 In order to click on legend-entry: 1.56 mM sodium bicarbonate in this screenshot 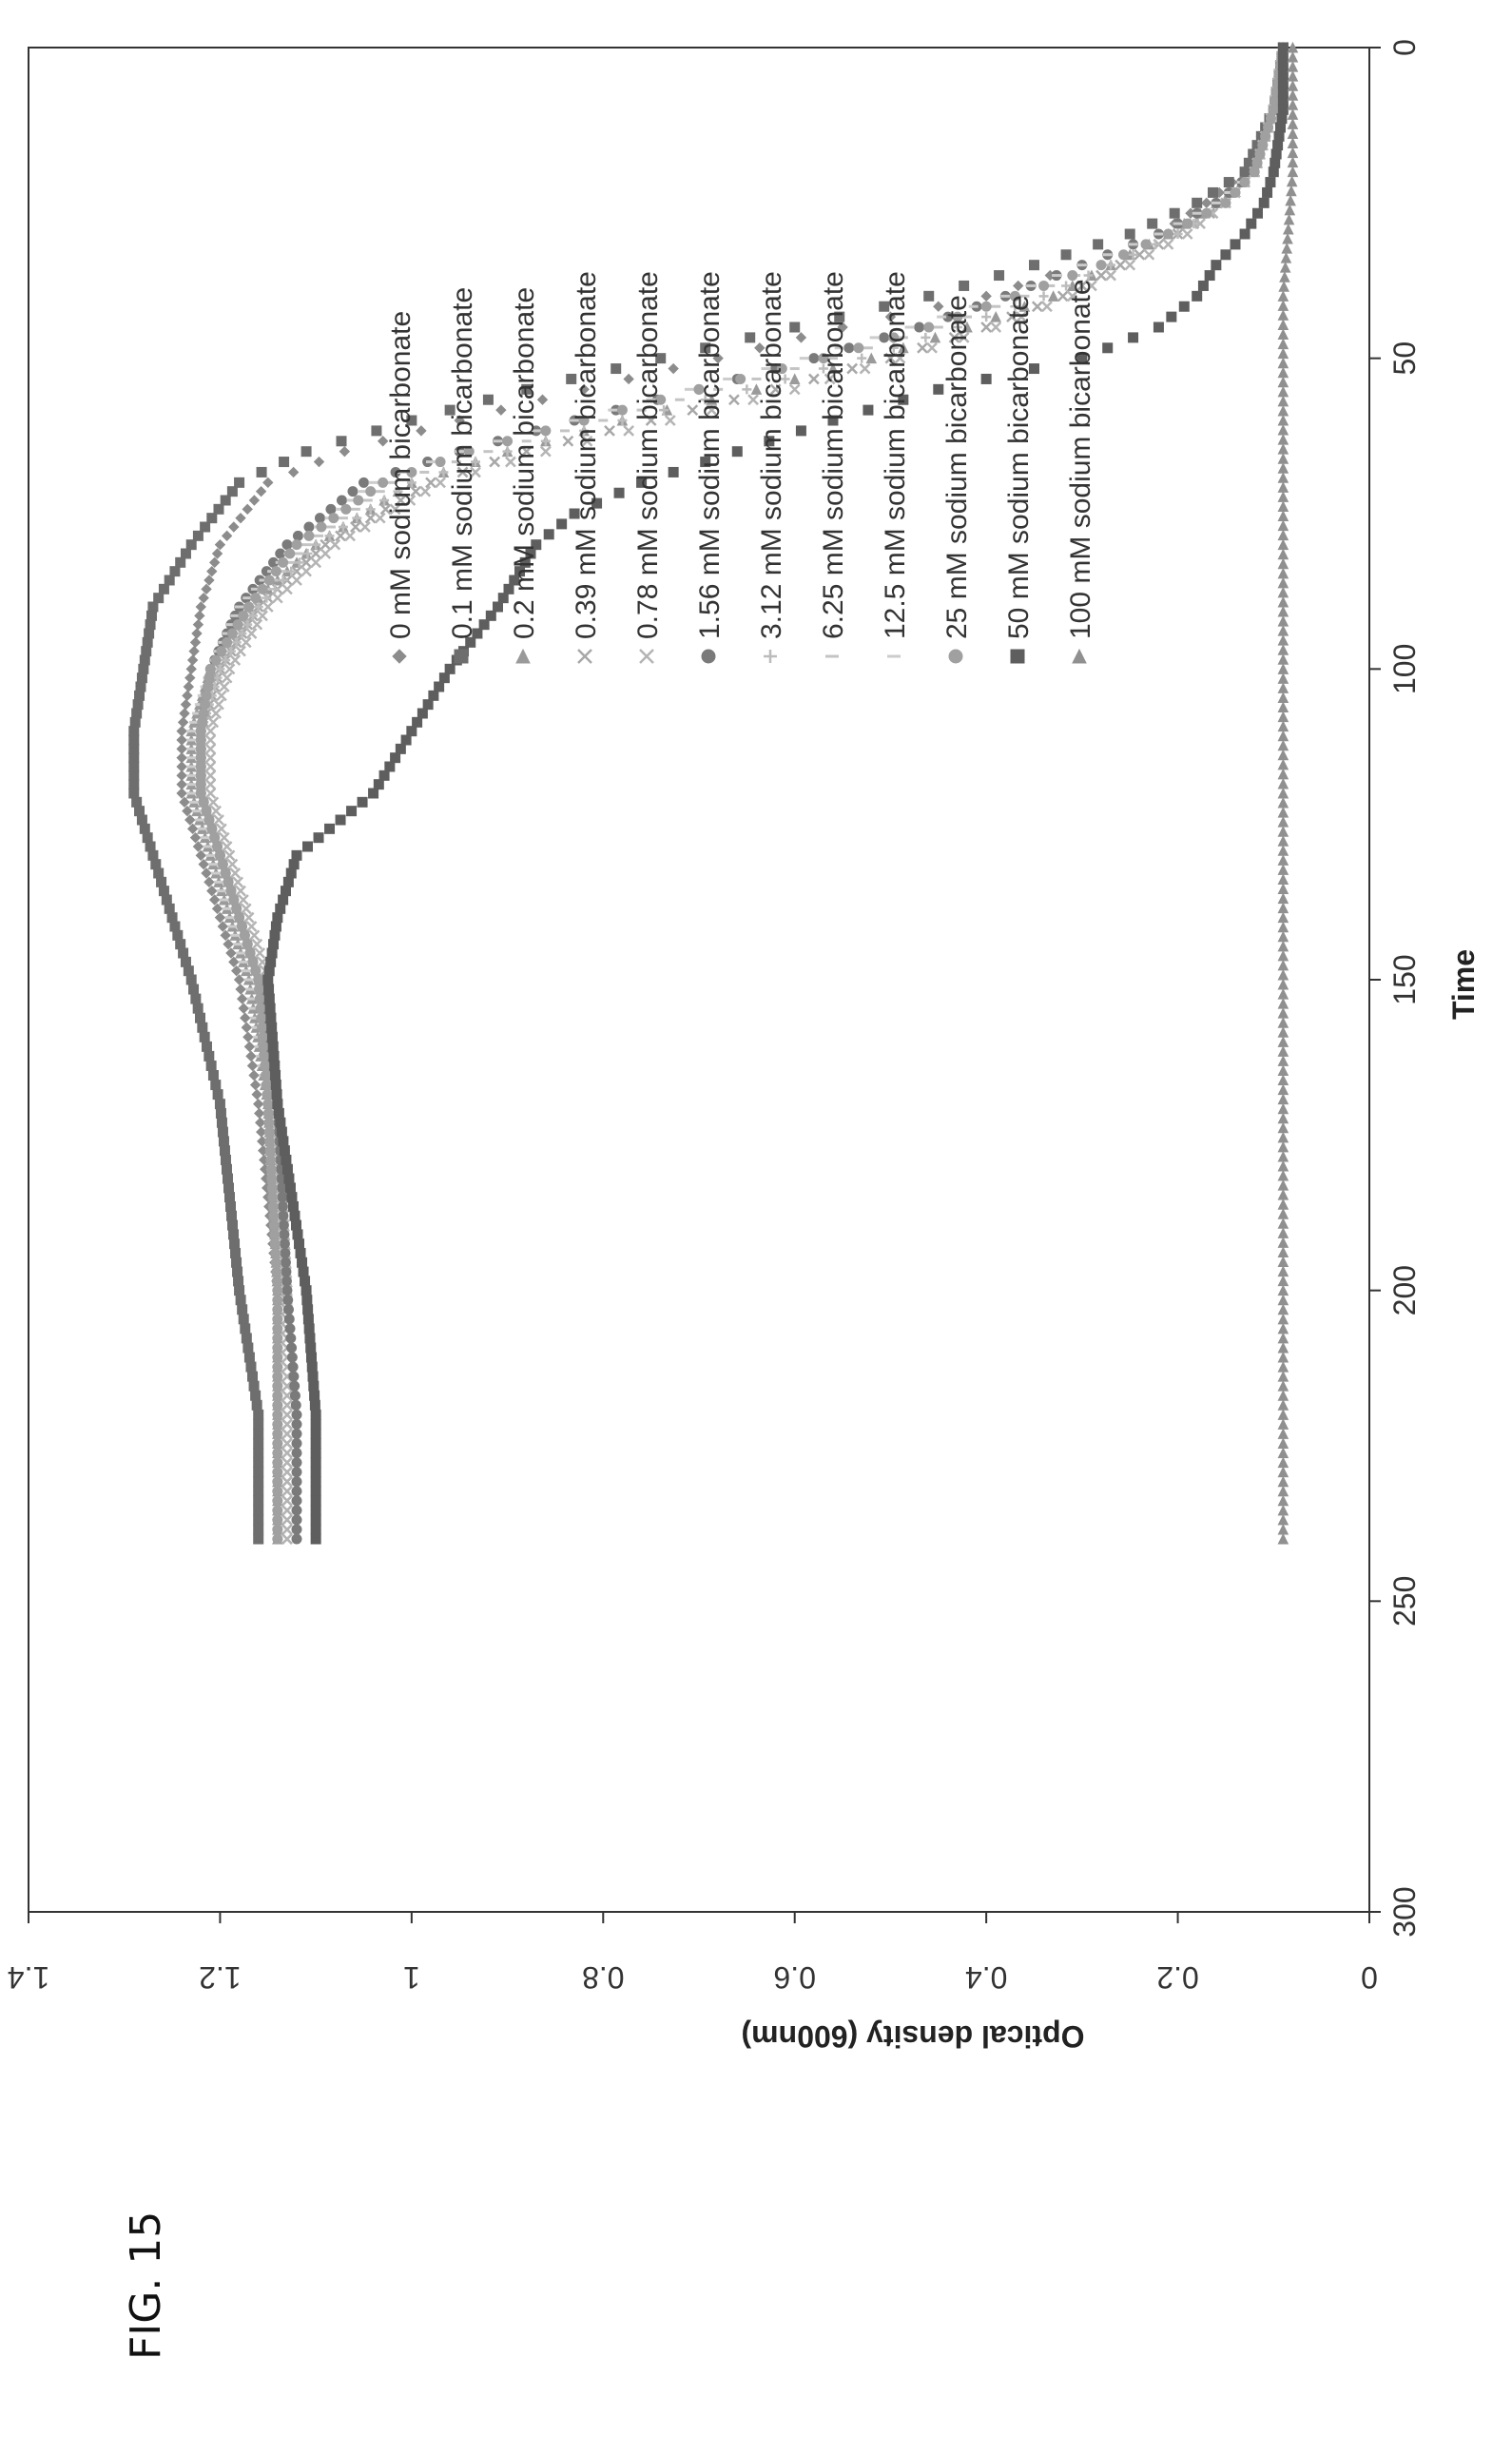, I will do `click(710, 467)`.